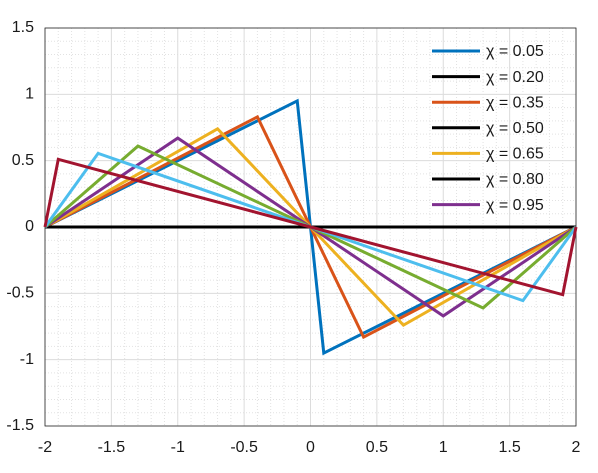 The image size is (598, 473). Describe the element at coordinates (576, 447) in the screenshot. I see `x-tick-label: 2` at that location.